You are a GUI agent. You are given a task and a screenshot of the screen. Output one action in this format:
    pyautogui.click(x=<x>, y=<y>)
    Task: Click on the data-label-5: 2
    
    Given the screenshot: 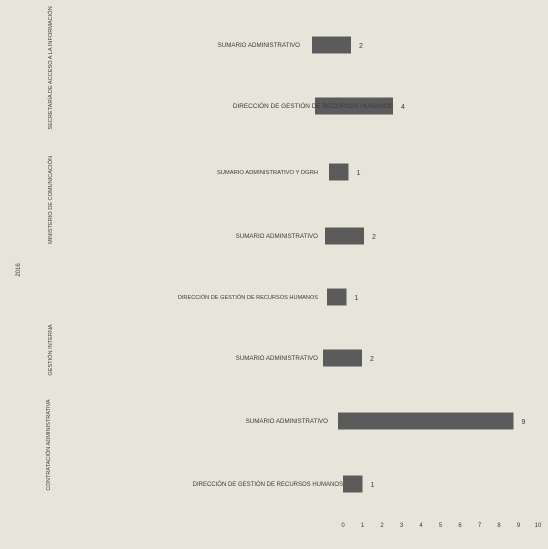 What is the action you would take?
    pyautogui.click(x=372, y=359)
    